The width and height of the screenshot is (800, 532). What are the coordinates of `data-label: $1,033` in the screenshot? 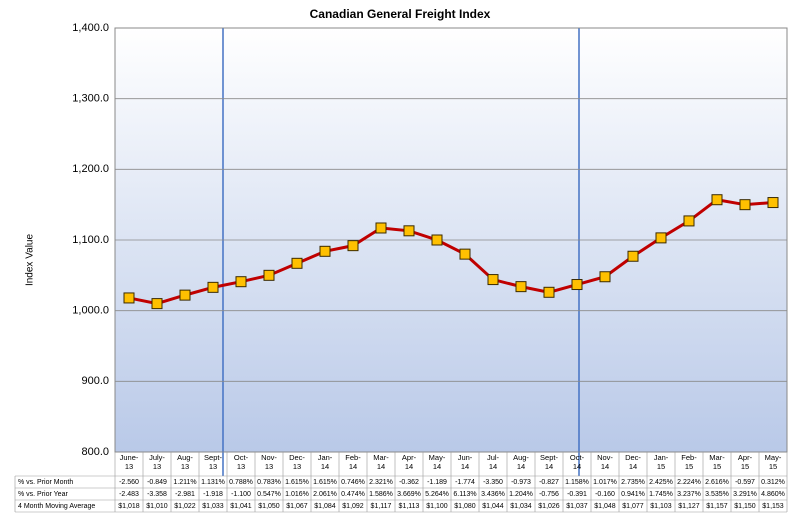 It's located at (213, 506).